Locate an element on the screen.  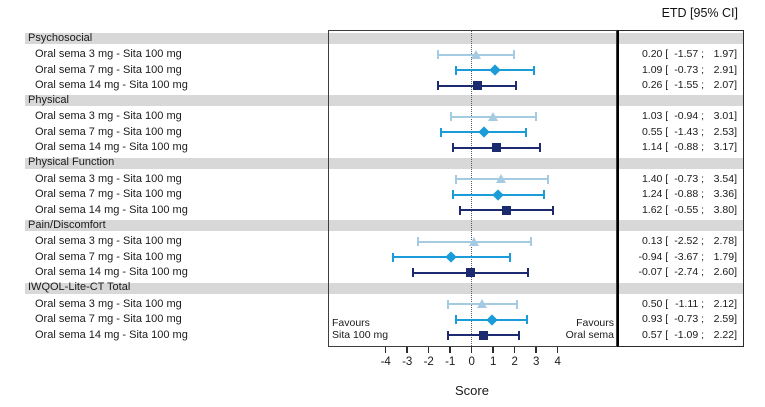
group-label: Pain/Discomfort is located at coordinates (67, 224).